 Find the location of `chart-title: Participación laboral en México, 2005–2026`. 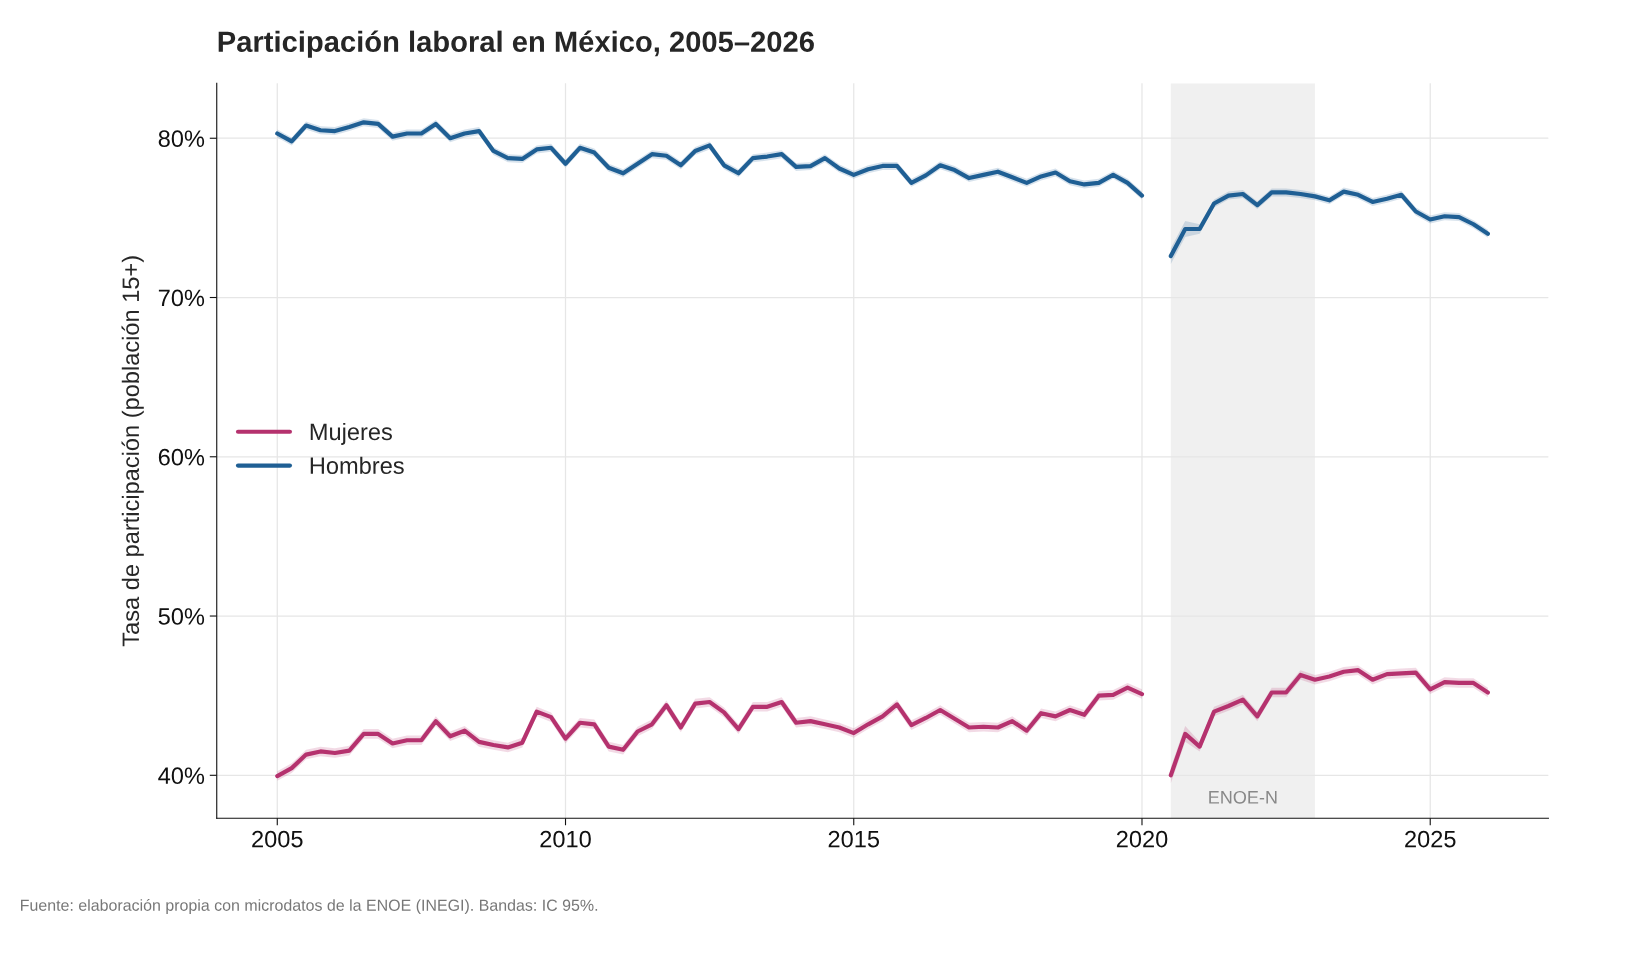

chart-title: Participación laboral en México, 2005–2026 is located at coordinates (516, 44).